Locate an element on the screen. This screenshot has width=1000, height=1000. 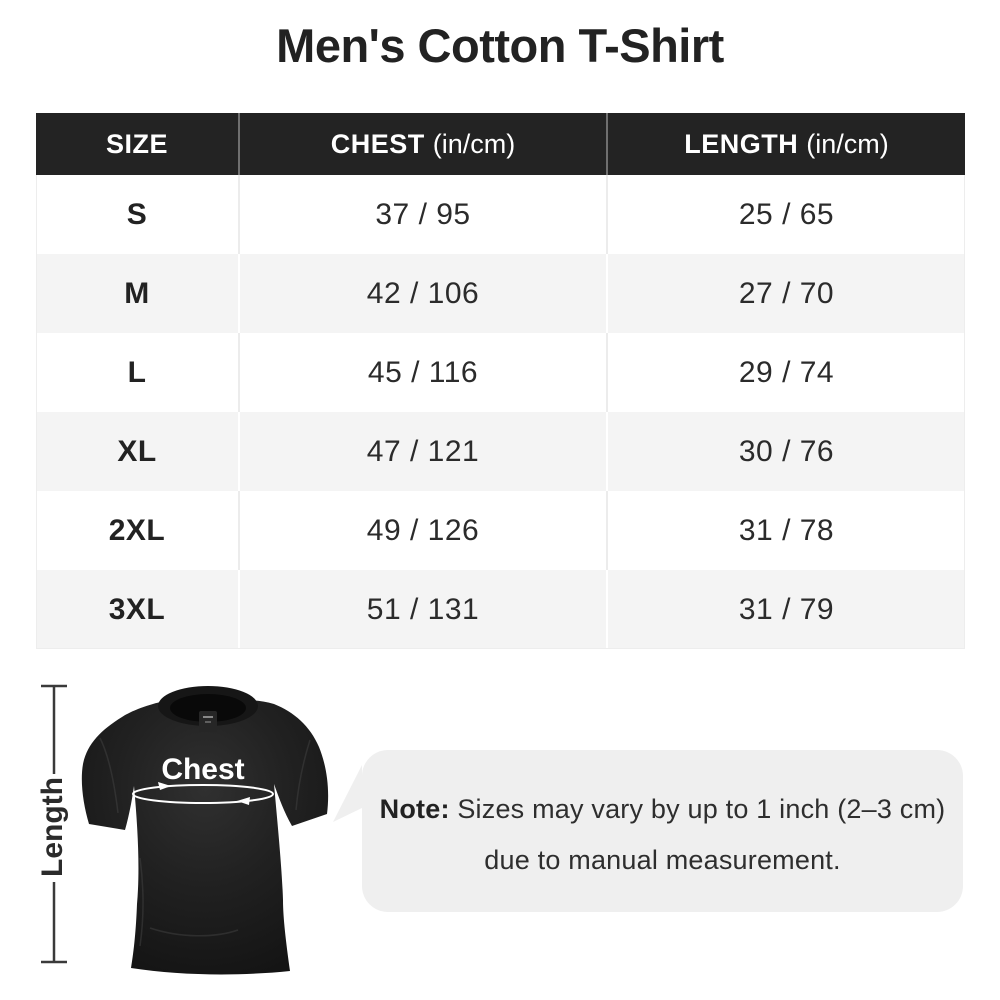
table-row: 2XL 49 / 126 31 / 78 is located at coordinates (500, 530).